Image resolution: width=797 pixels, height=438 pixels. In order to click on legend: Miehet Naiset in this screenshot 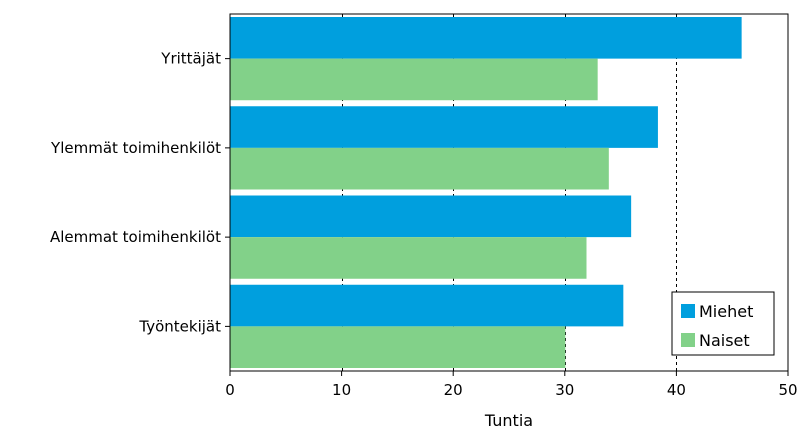, I will do `click(723, 323)`.